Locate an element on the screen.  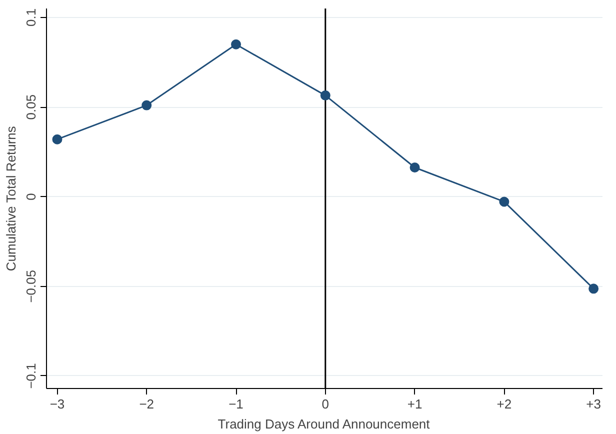
x-axis-title: Trading Days Around Announcement is located at coordinates (324, 424).